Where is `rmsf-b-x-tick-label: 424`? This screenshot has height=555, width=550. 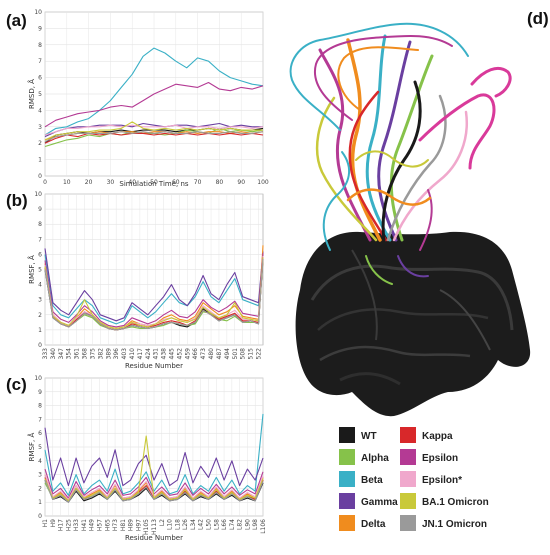 rmsf-b-x-tick-label: 424 is located at coordinates (148, 354).